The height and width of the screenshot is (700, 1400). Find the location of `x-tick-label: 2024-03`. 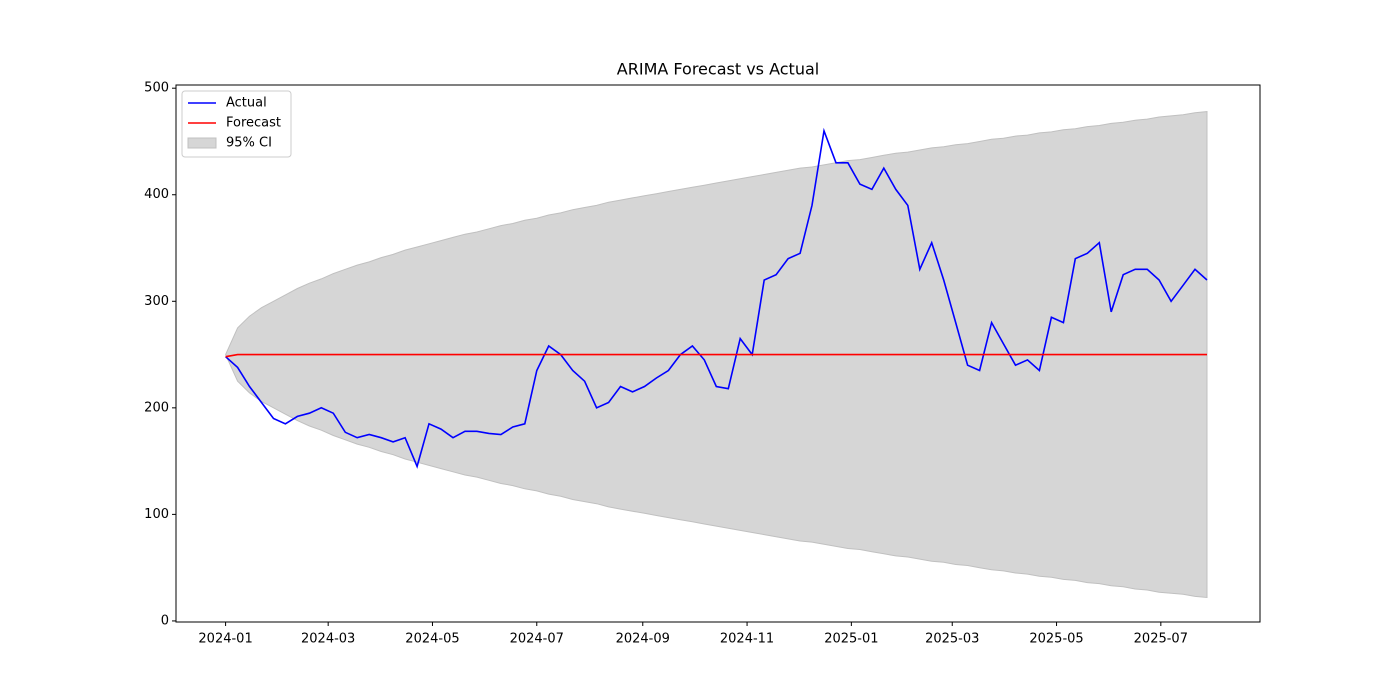

x-tick-label: 2024-03 is located at coordinates (328, 639).